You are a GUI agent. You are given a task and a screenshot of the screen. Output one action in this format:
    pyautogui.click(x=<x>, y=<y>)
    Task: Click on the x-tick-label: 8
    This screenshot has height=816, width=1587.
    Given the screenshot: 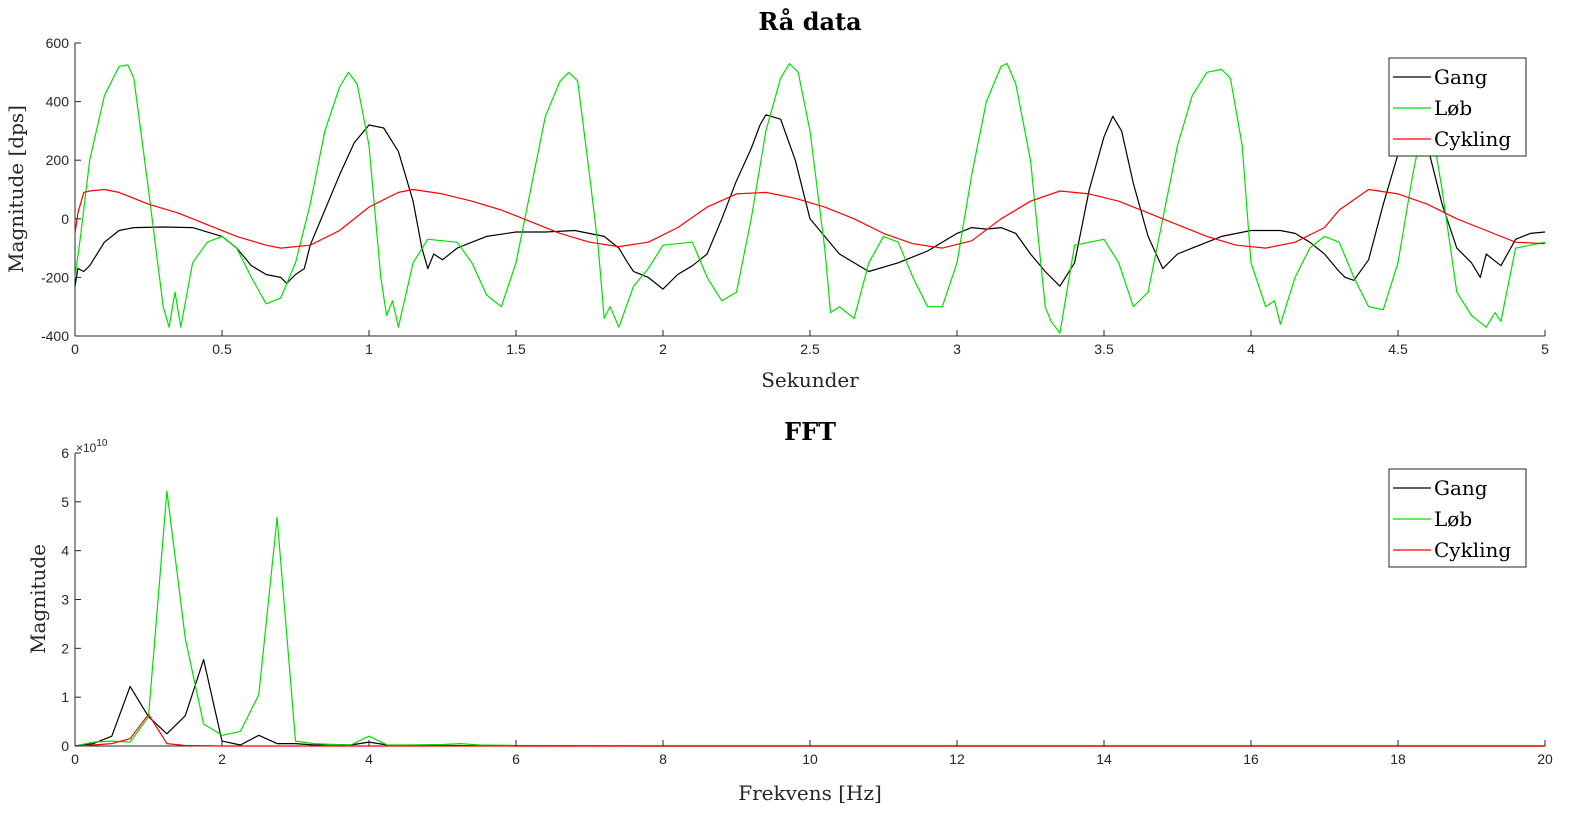 What is the action you would take?
    pyautogui.click(x=663, y=759)
    